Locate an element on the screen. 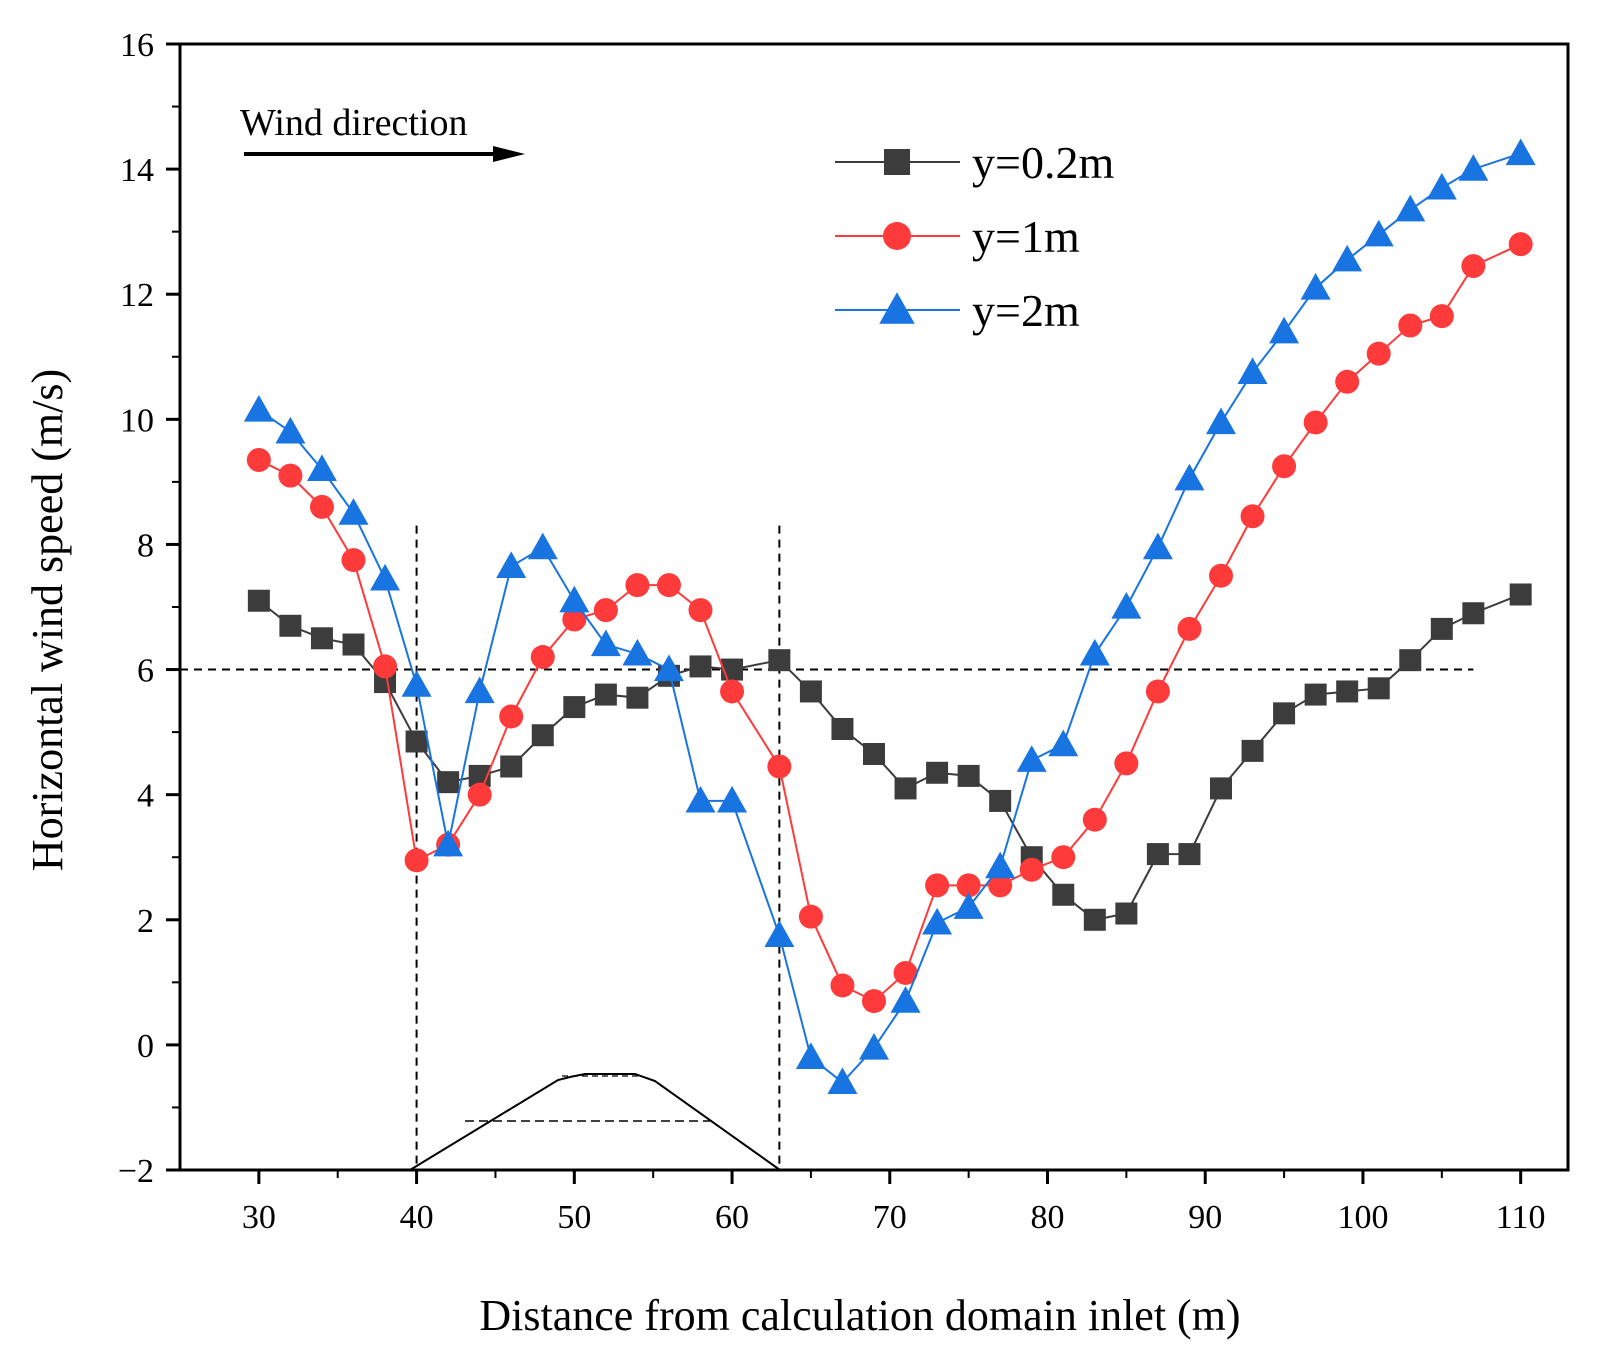 The image size is (1600, 1357). y-tick-label-4: 6 is located at coordinates (145, 671).